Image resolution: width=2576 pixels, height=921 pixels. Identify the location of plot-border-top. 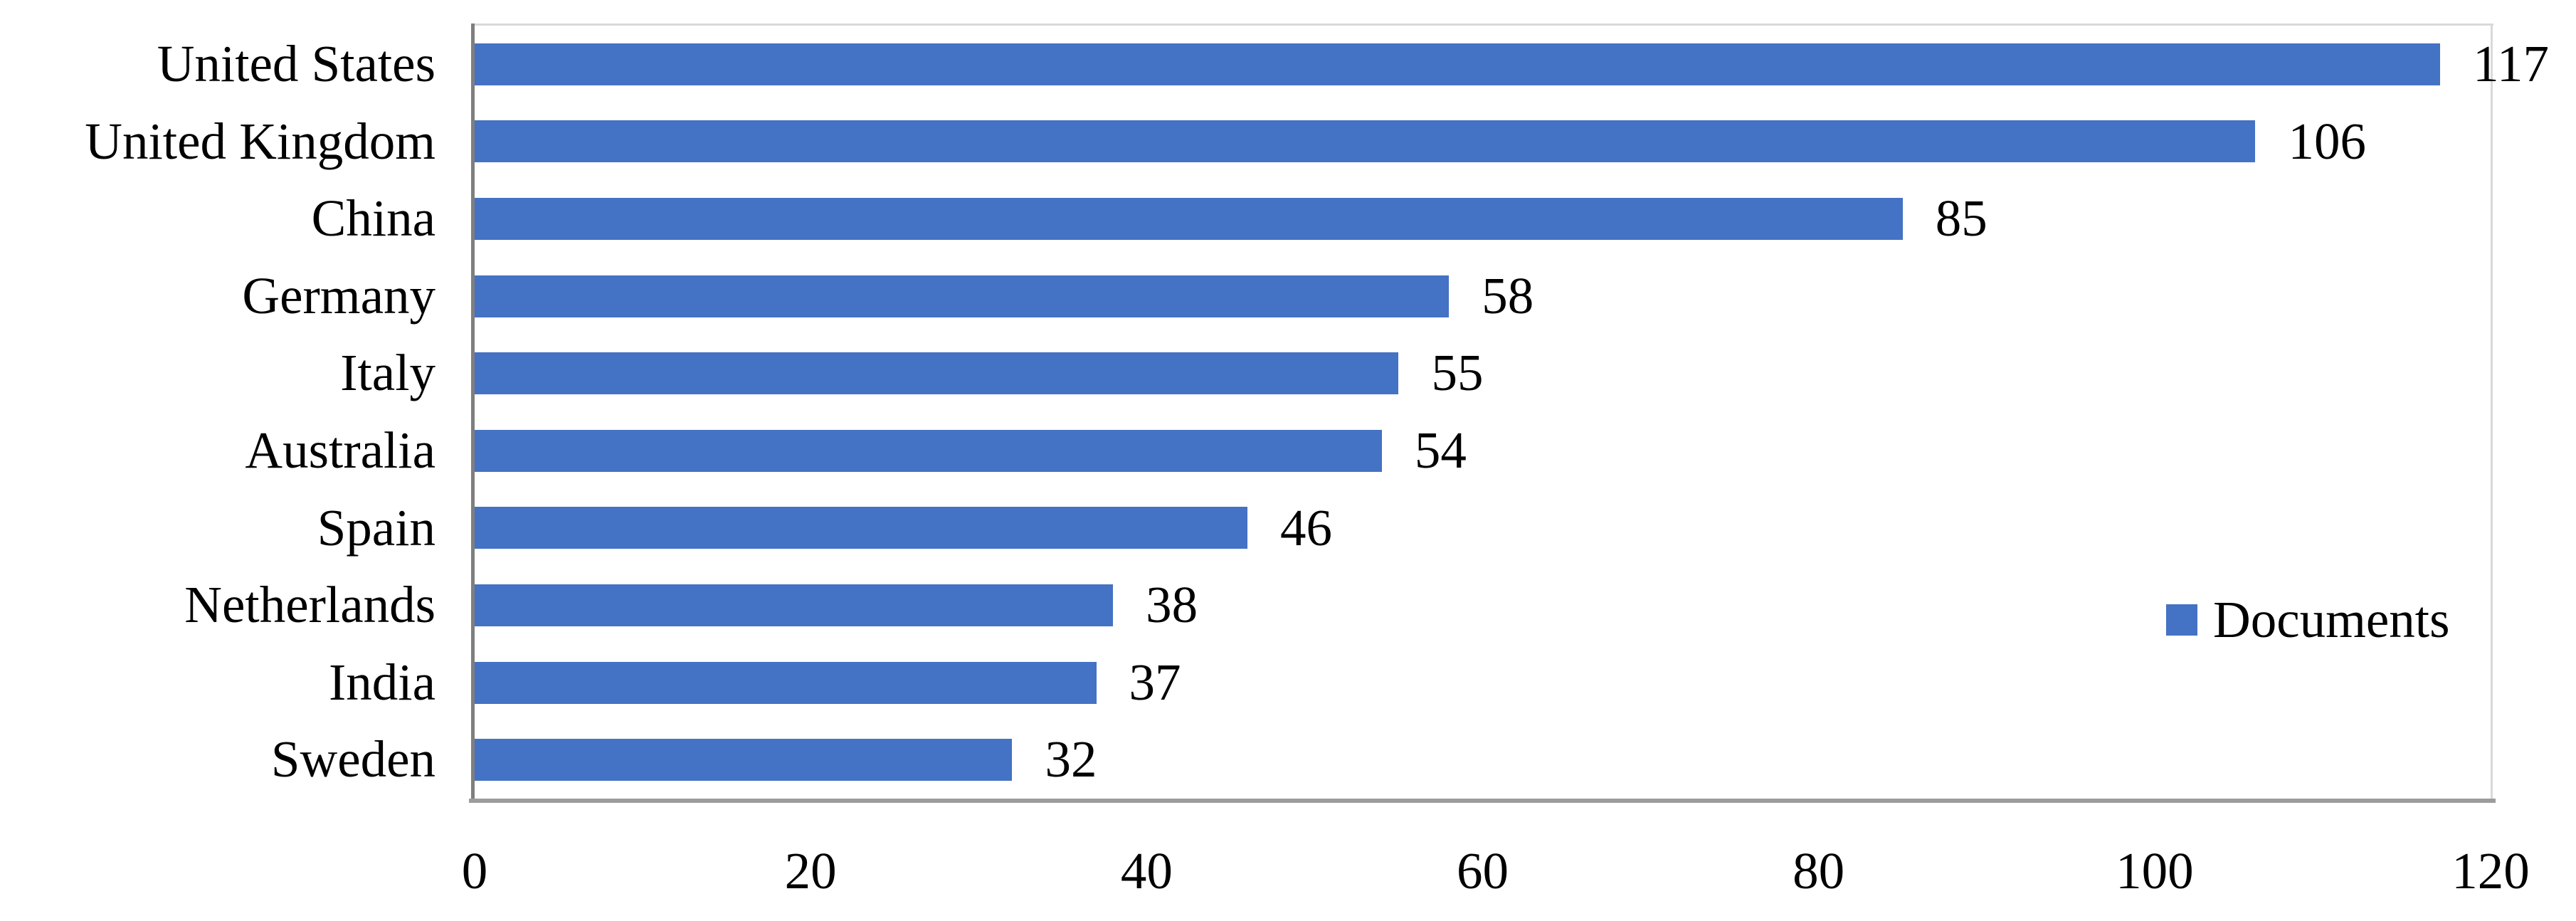
(1483, 24).